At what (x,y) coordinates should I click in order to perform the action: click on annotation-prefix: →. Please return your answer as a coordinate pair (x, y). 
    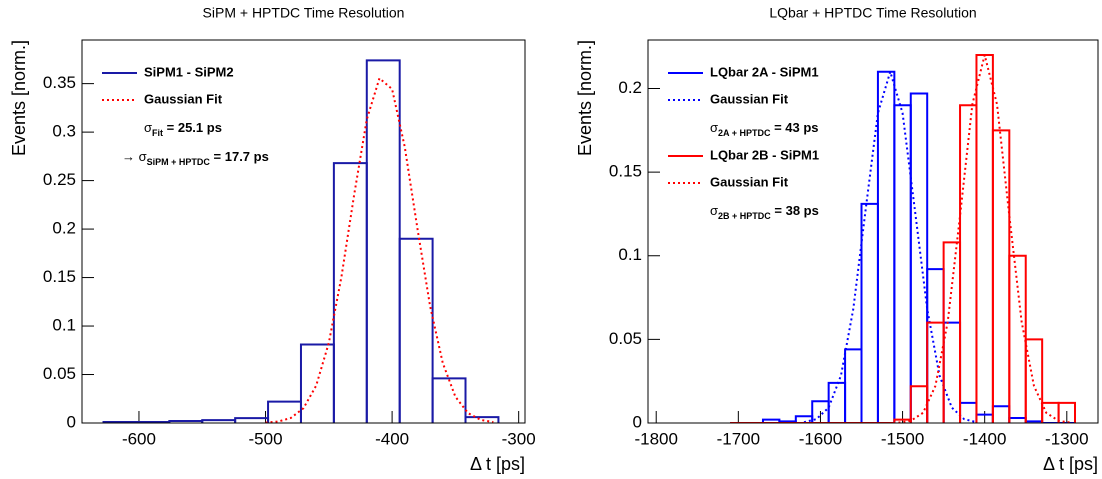
    Looking at the image, I should click on (130, 156).